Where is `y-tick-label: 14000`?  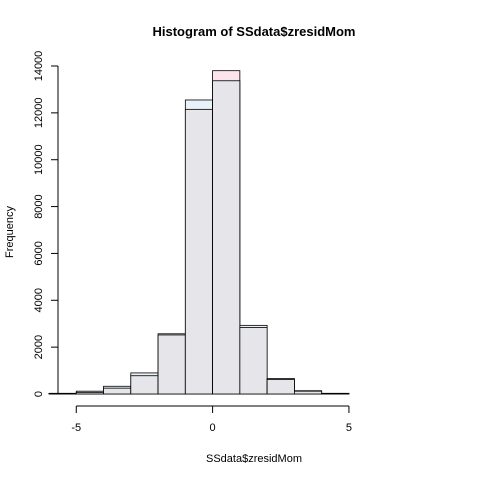 y-tick-label: 14000 is located at coordinates (39, 66).